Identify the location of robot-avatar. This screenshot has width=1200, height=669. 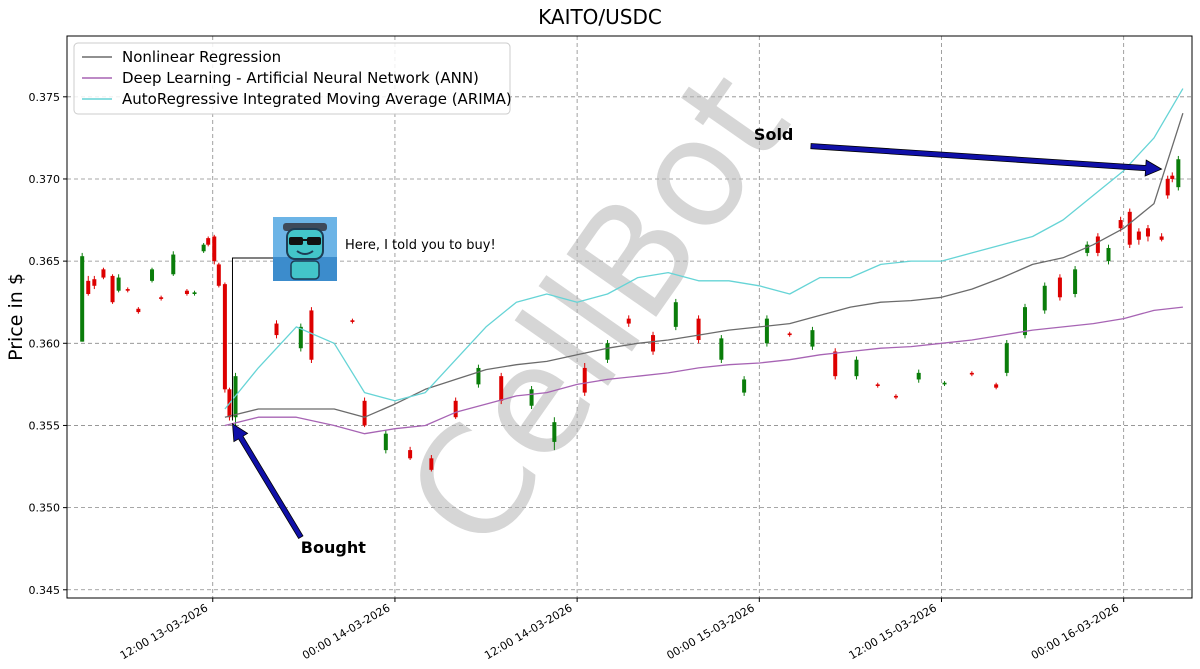
(305, 249).